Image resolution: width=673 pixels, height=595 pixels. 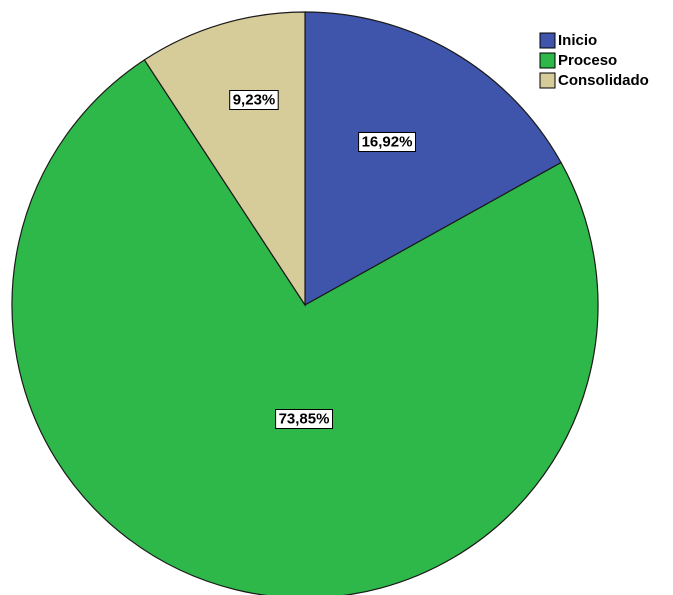 I want to click on data-label-text: 16,92%, so click(x=387, y=142).